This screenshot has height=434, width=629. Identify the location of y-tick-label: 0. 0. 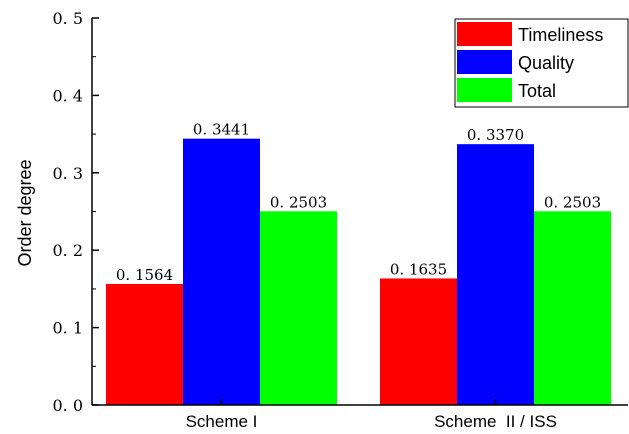
(67, 405).